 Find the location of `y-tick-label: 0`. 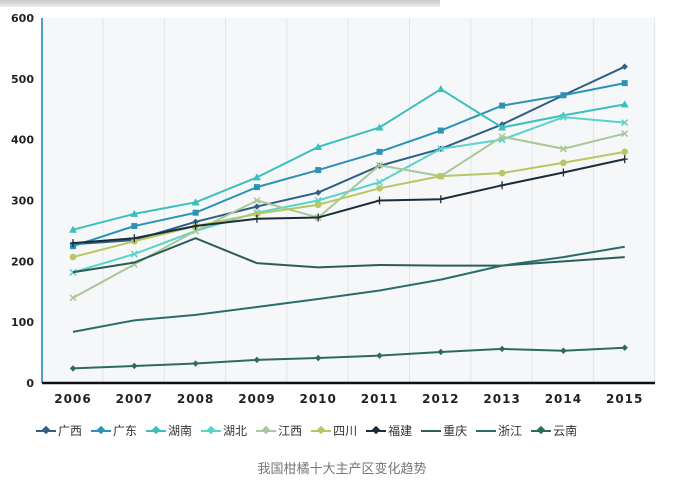

y-tick-label: 0 is located at coordinates (30, 383).